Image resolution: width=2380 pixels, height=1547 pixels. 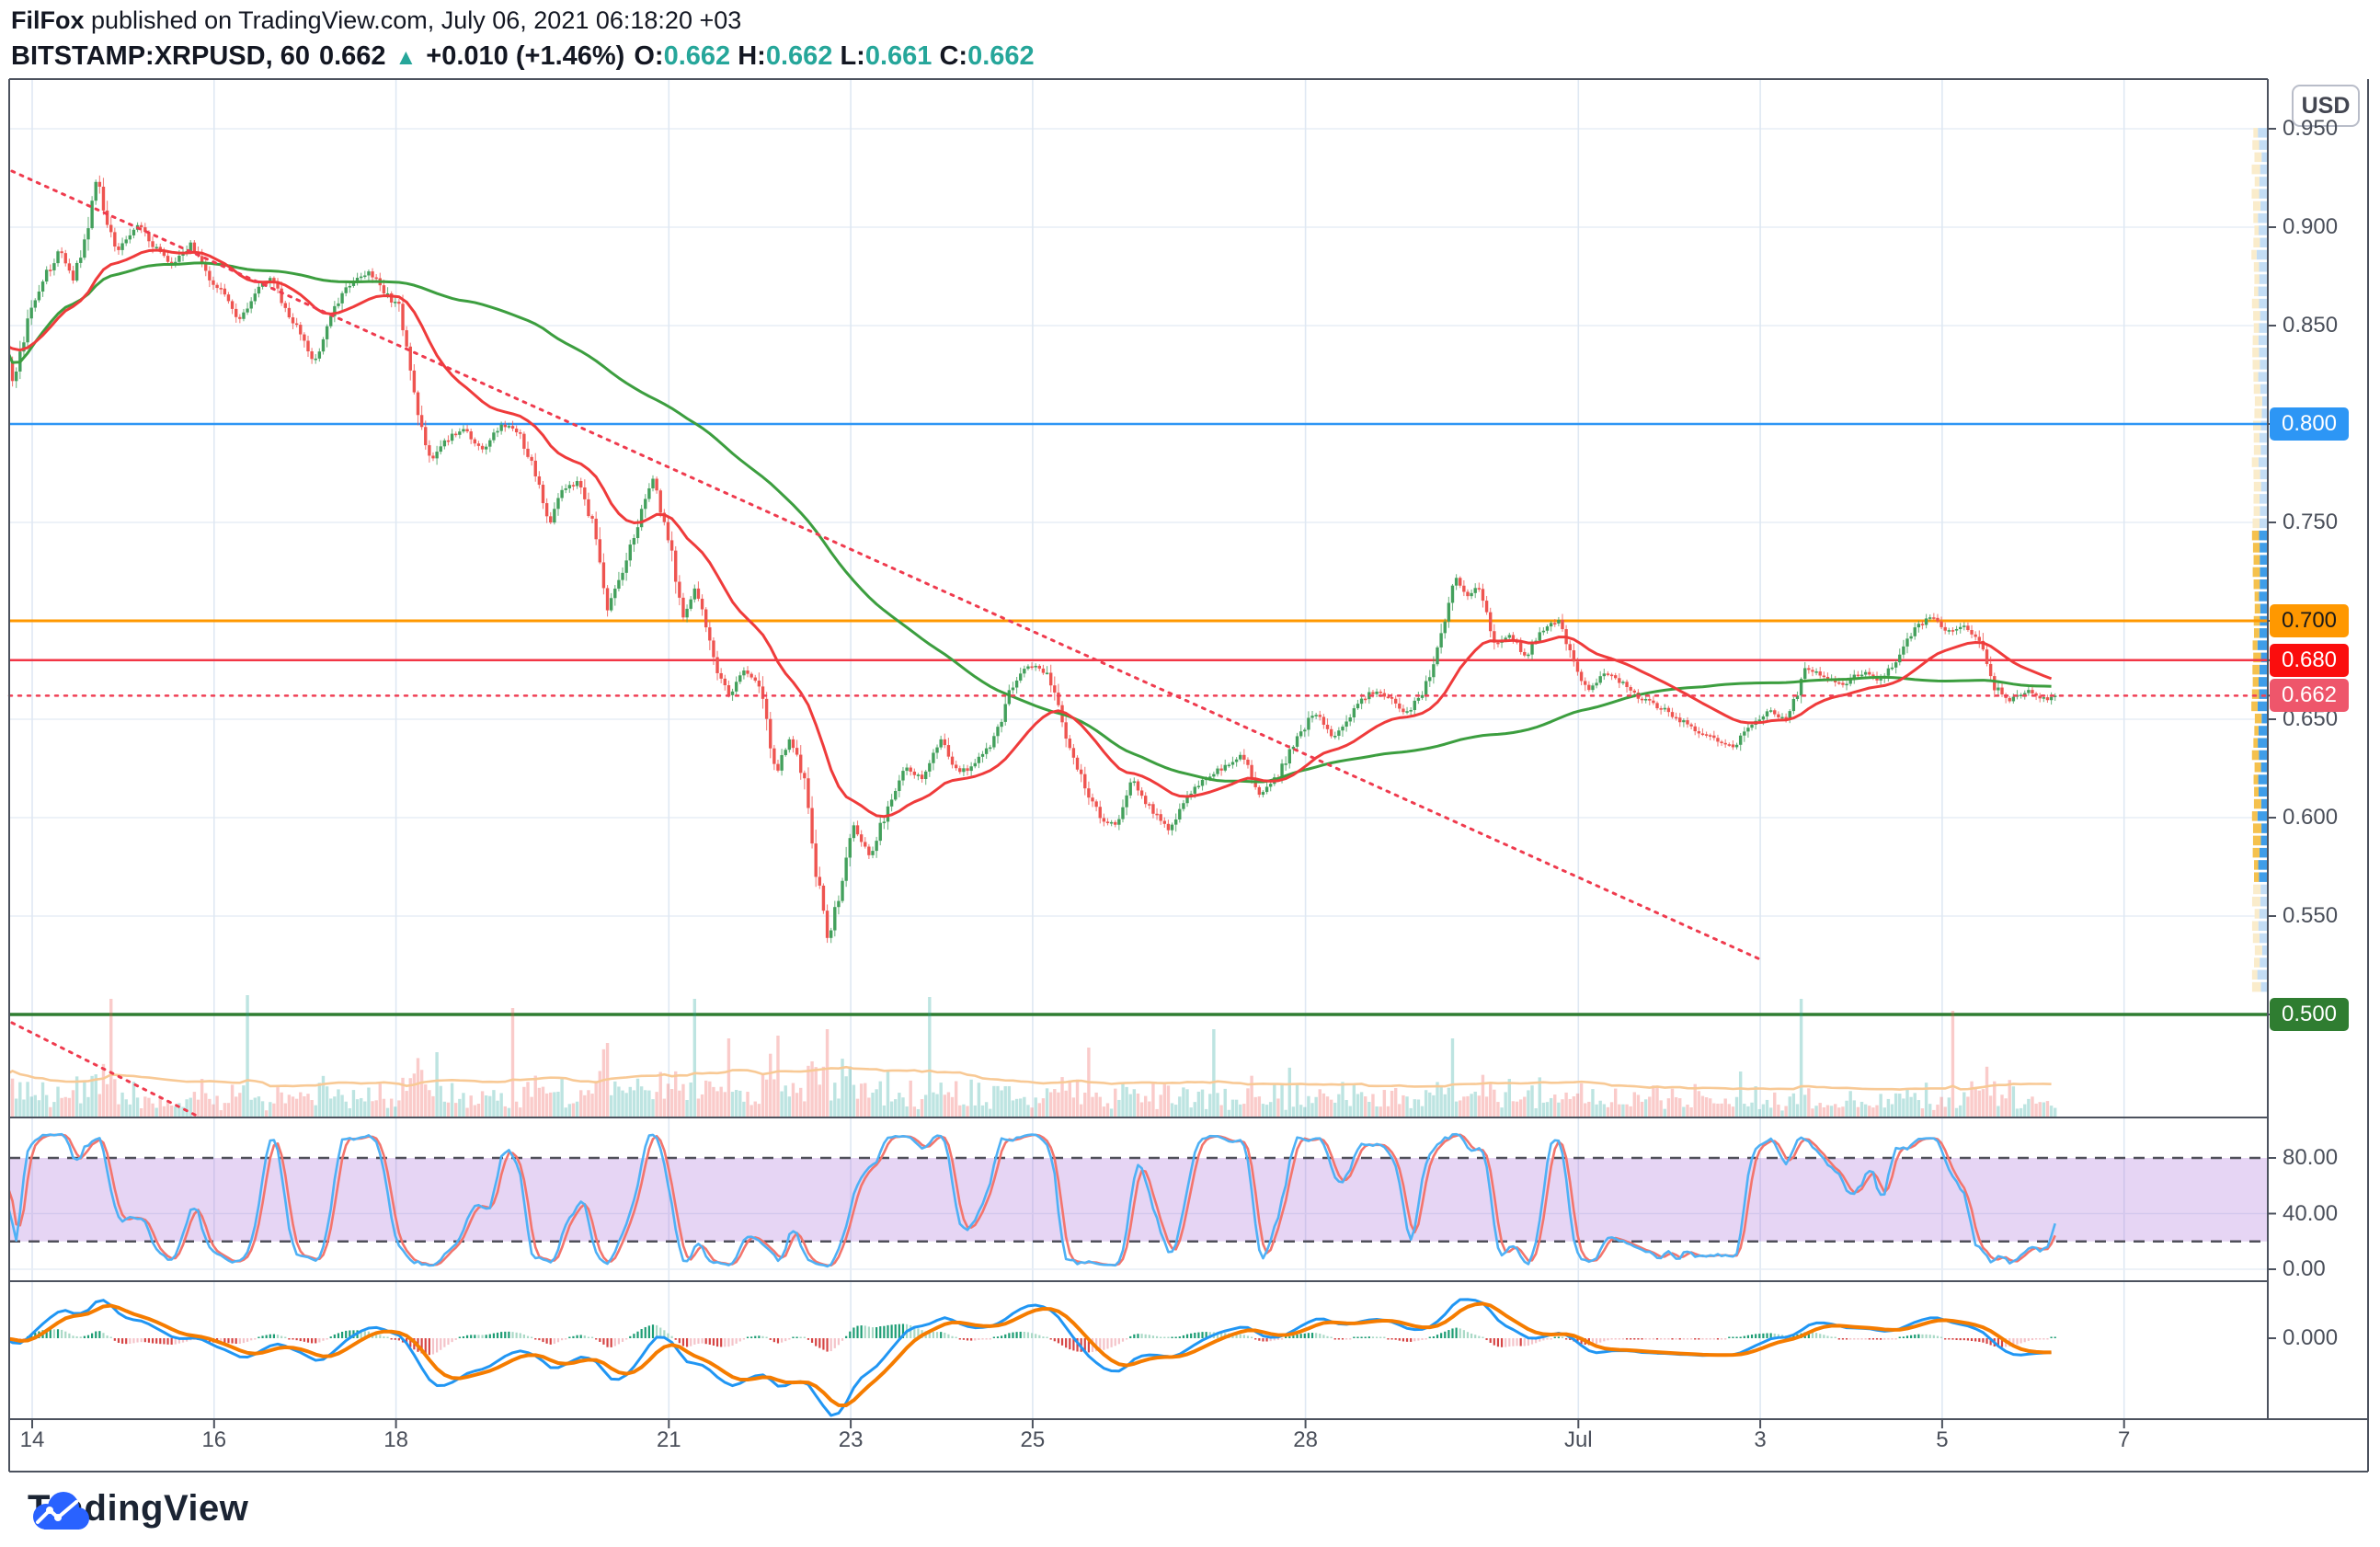 I want to click on currency-toggle-button: USD, so click(x=2326, y=106).